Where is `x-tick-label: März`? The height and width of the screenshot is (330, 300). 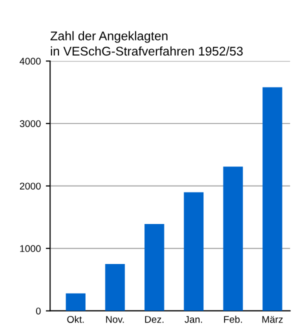
x-tick-label: März is located at coordinates (272, 319).